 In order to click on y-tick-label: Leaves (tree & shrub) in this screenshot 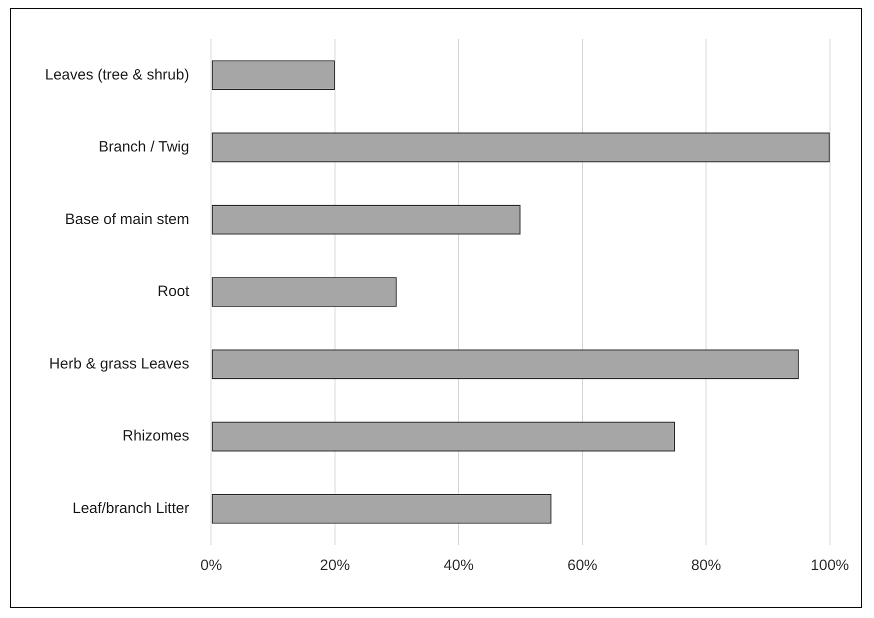, I will do `click(117, 75)`.